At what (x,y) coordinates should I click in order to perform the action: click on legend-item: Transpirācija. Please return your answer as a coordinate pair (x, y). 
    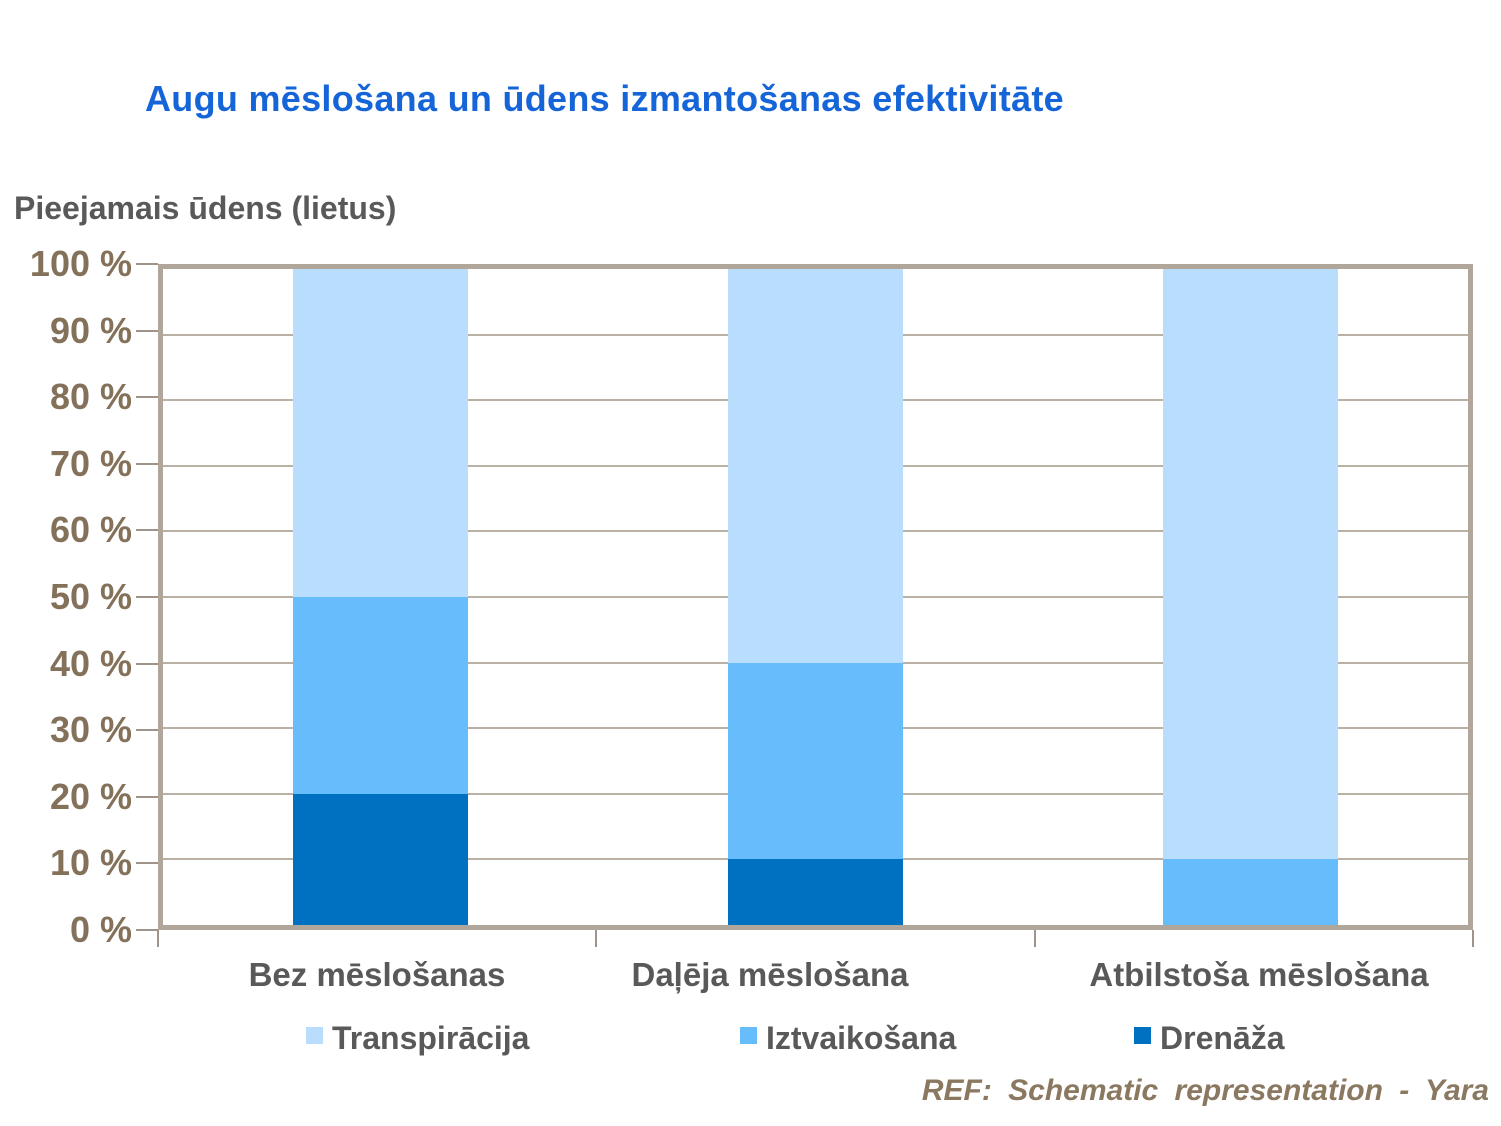
    Looking at the image, I should click on (417, 1038).